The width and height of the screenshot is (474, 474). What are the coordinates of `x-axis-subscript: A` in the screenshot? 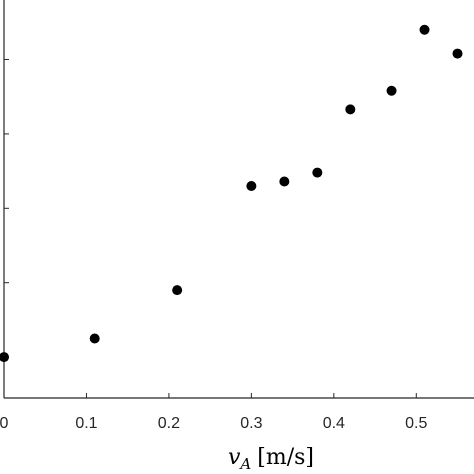 It's located at (244, 464).